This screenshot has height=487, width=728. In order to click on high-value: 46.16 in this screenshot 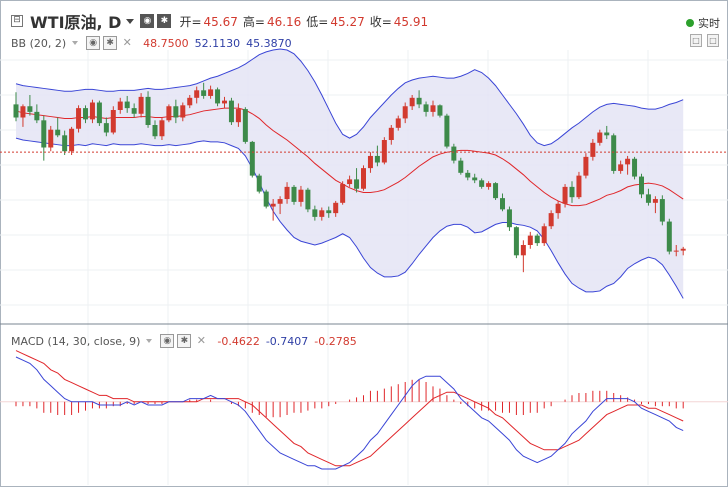, I will do `click(284, 21)`.